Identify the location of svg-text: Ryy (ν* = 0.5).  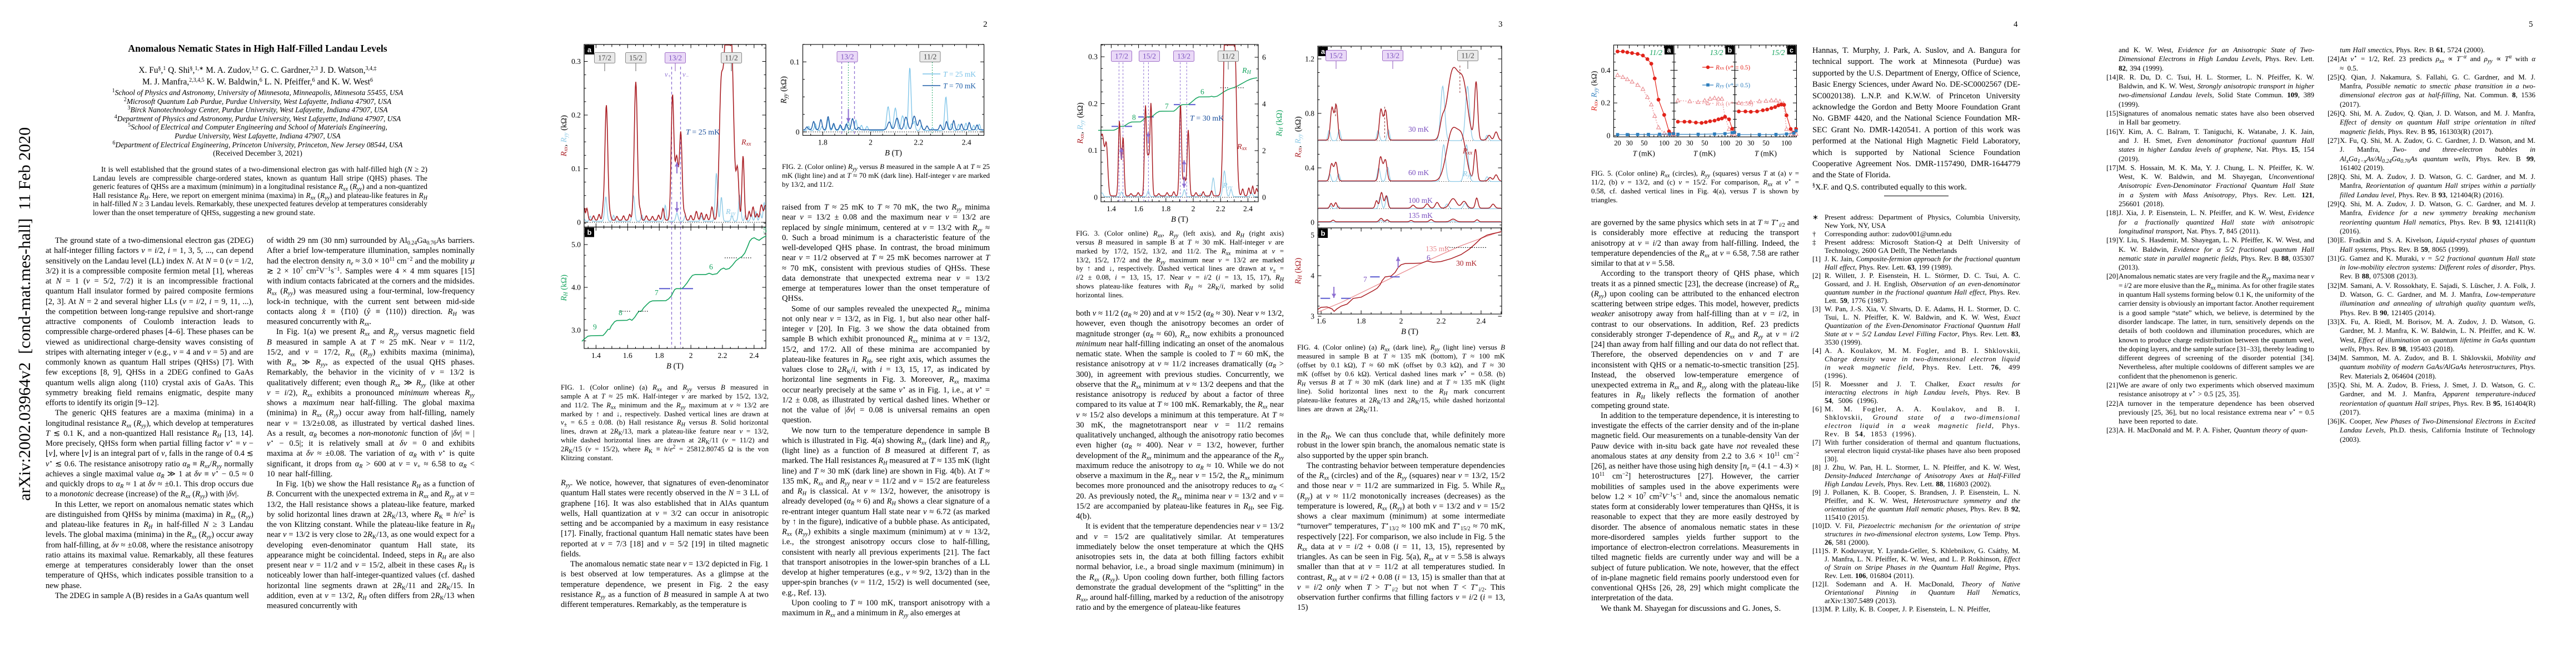
(1732, 85).